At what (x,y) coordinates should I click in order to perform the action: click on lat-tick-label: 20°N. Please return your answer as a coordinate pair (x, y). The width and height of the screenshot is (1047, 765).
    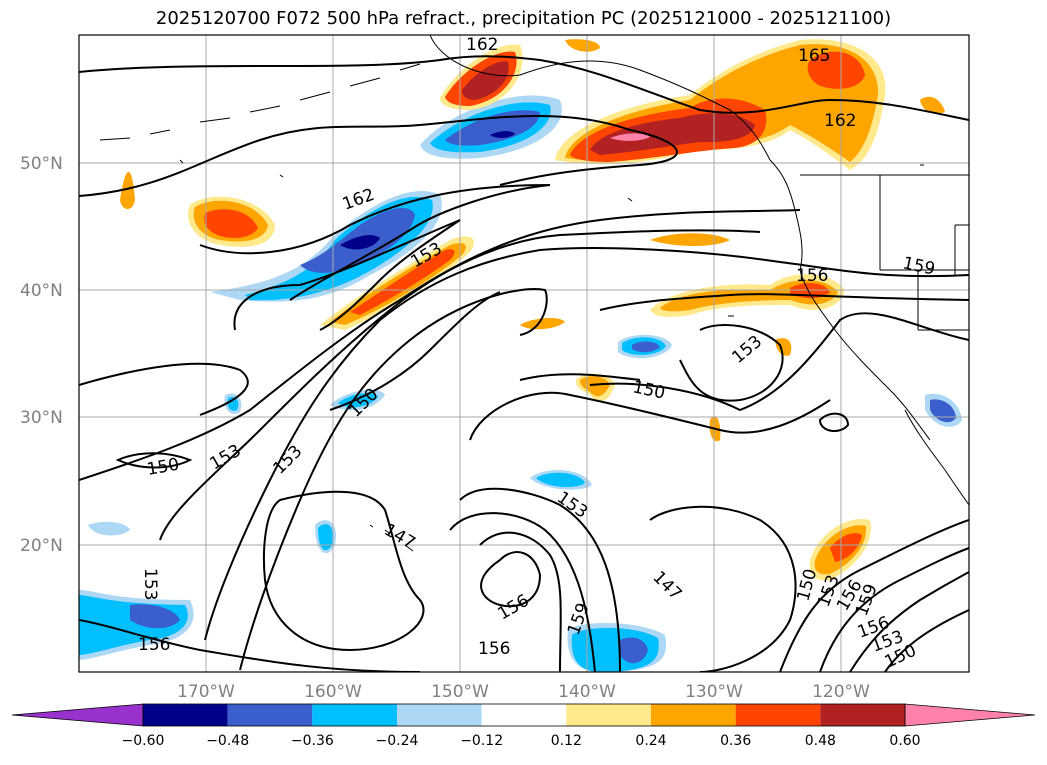
    Looking at the image, I should click on (41, 546).